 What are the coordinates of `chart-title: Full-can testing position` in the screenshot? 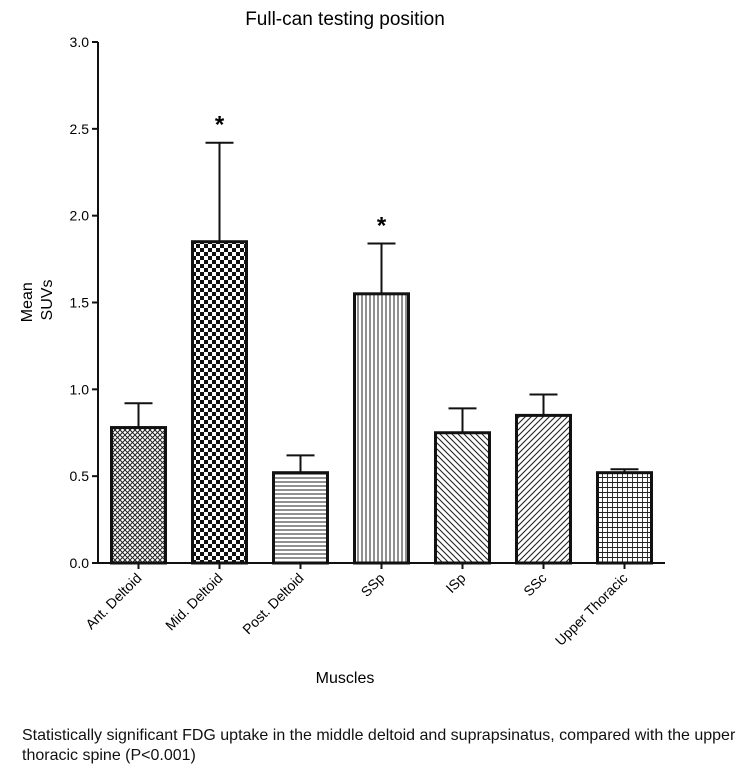 It's located at (345, 19).